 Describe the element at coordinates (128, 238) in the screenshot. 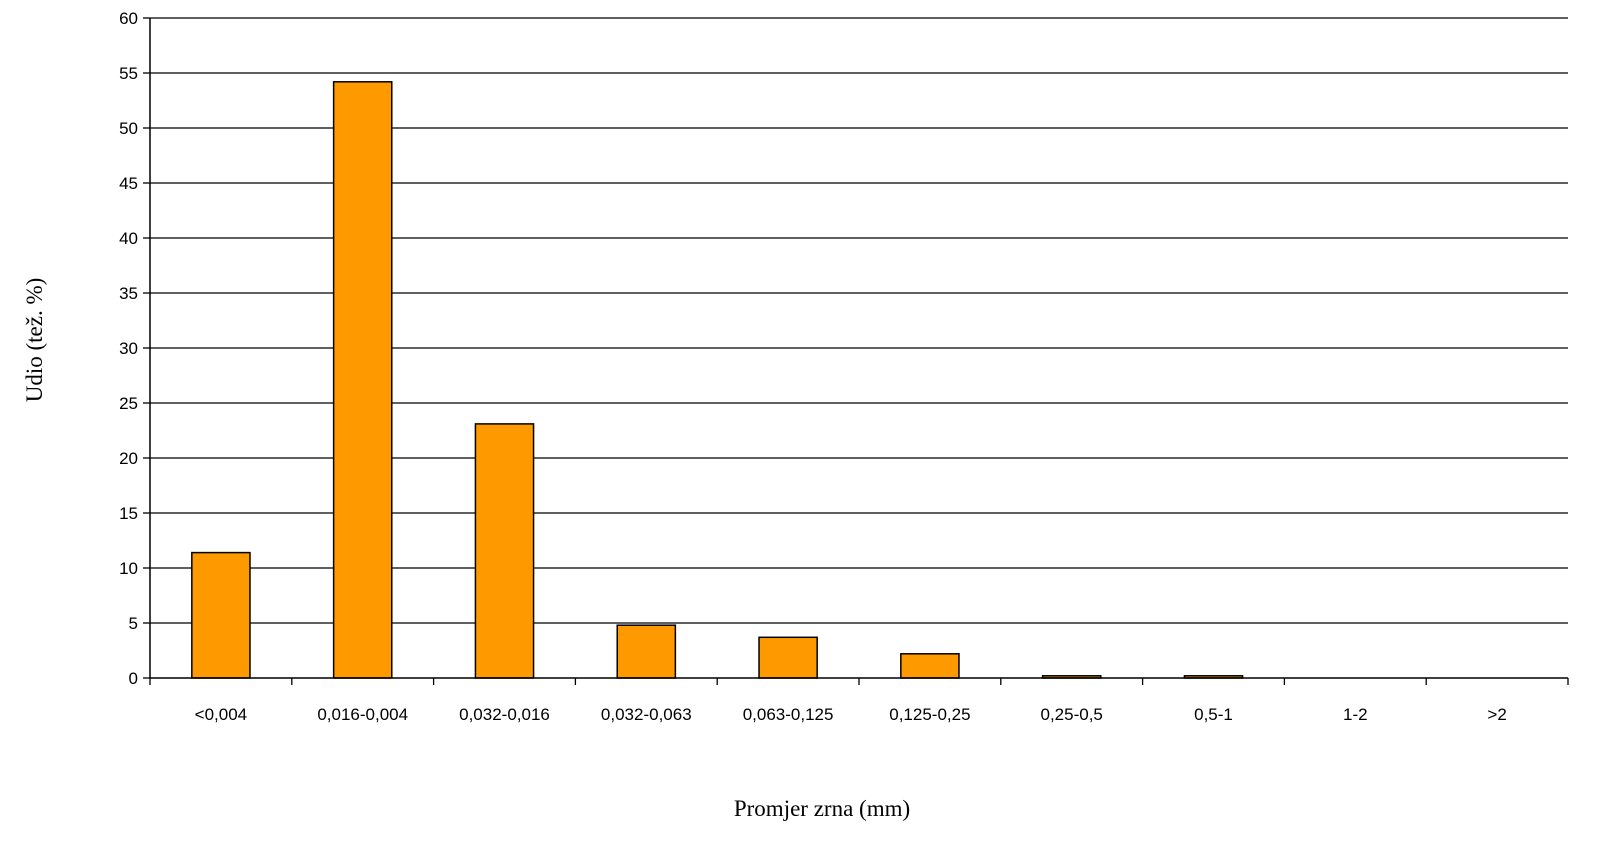

I see `y-tick-label: 40` at that location.